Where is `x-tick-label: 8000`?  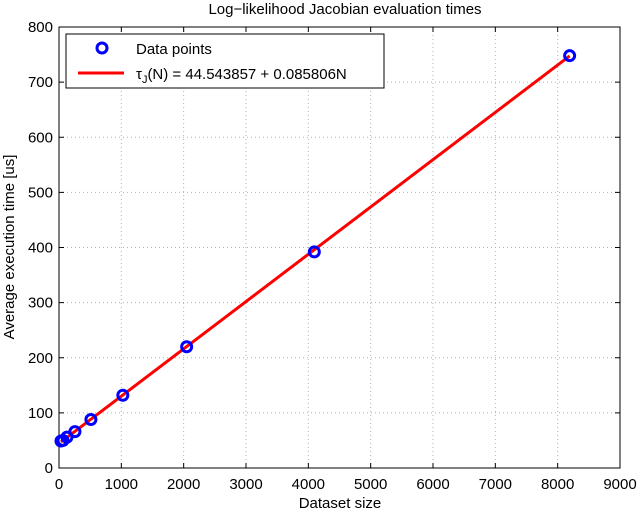 x-tick-label: 8000 is located at coordinates (557, 484).